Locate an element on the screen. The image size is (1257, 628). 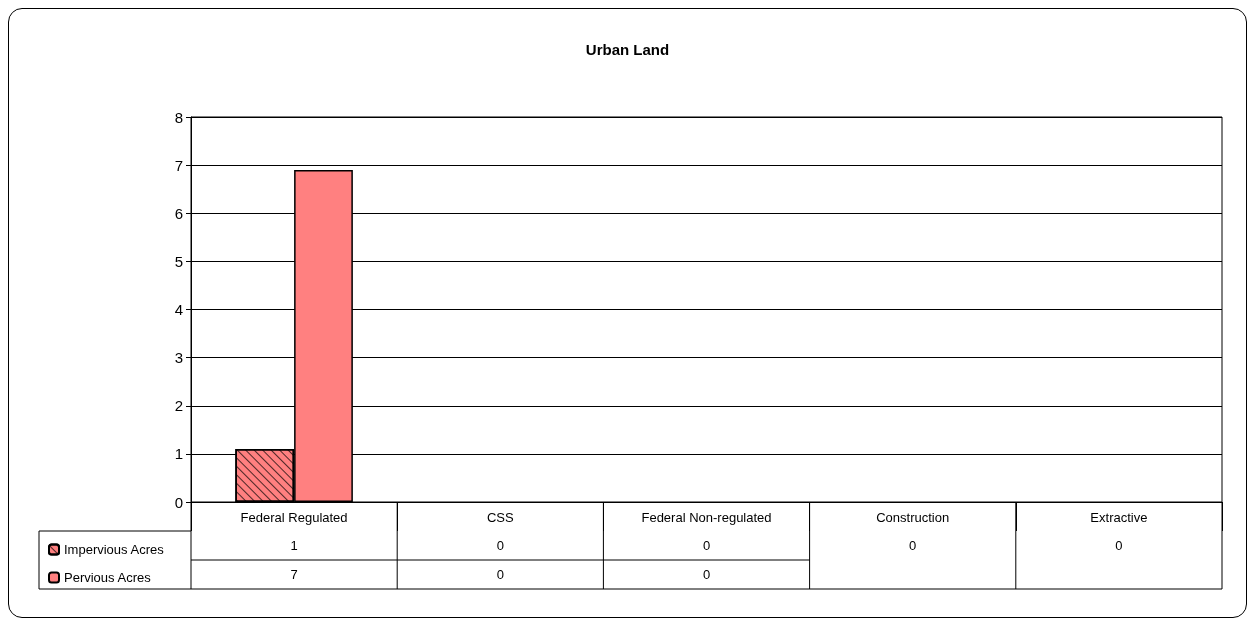
x-tick-label: Federal Non-regulated is located at coordinates (706, 517).